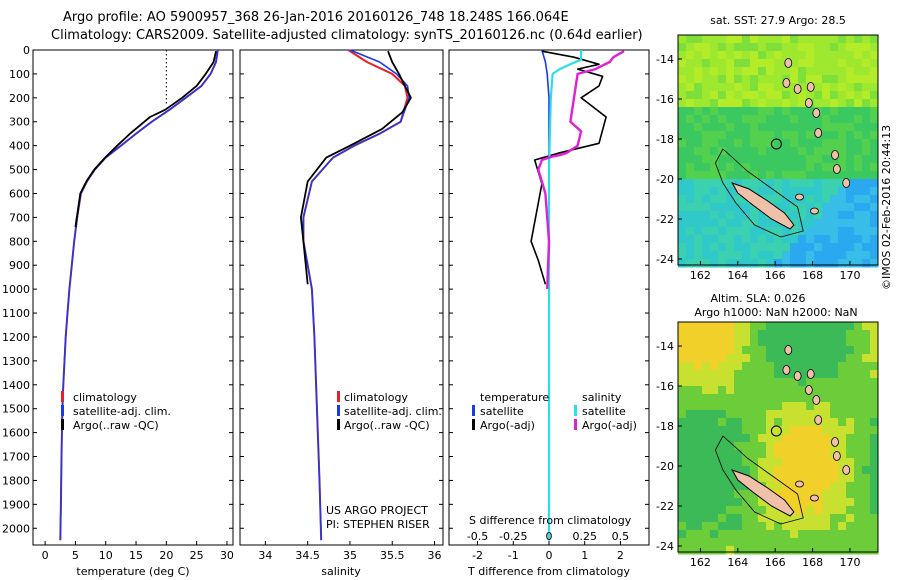 Image resolution: width=900 pixels, height=580 pixels. Describe the element at coordinates (477, 536) in the screenshot. I see `s-tick-label: -0.5` at that location.